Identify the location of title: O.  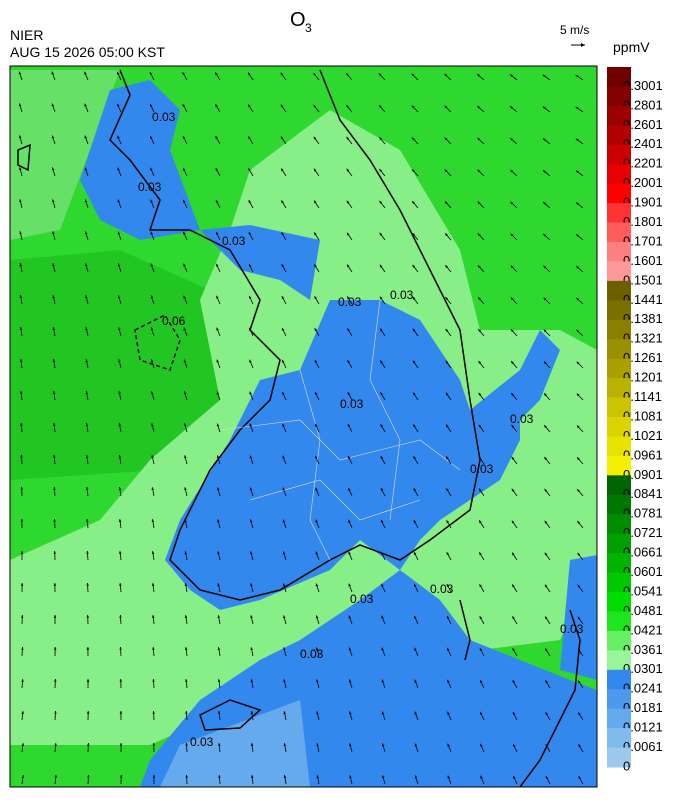
(298, 20).